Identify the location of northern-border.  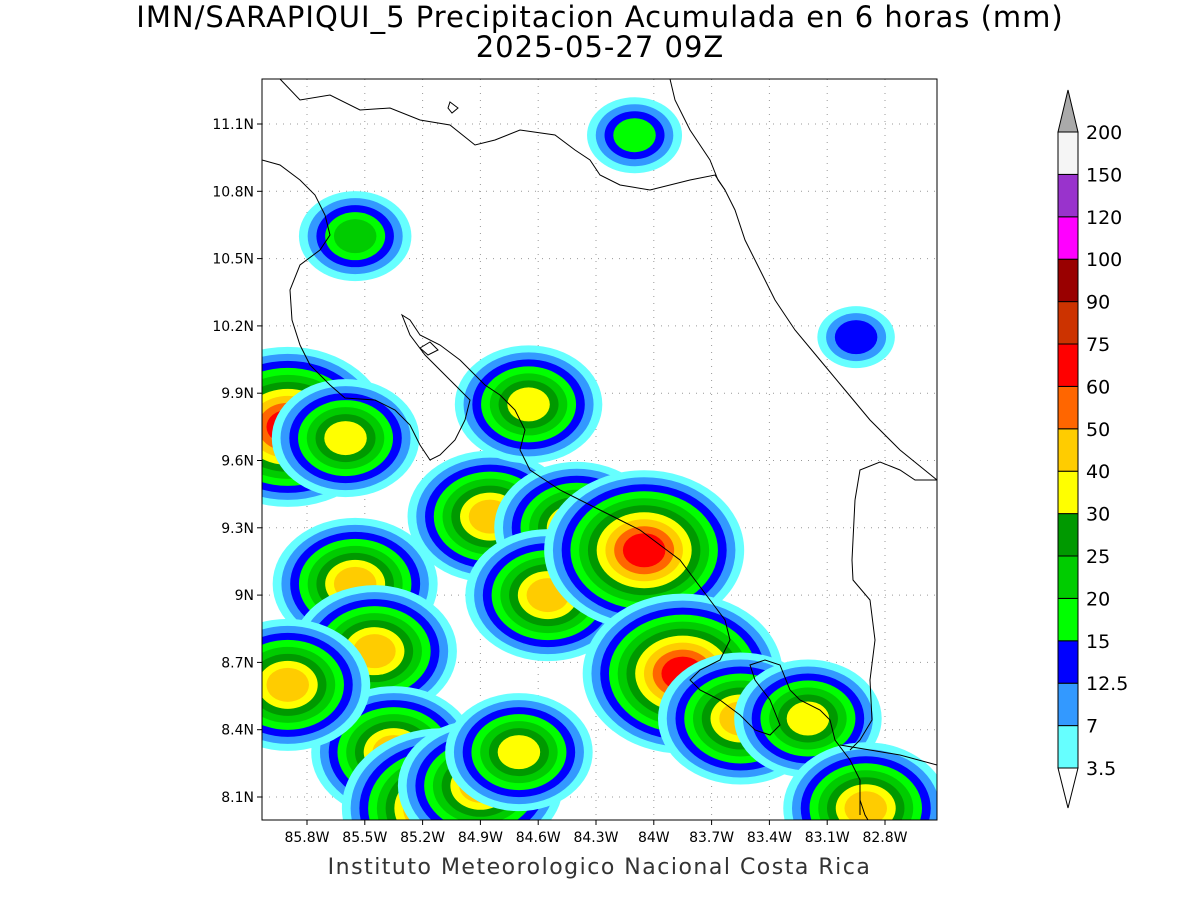
(697, 135).